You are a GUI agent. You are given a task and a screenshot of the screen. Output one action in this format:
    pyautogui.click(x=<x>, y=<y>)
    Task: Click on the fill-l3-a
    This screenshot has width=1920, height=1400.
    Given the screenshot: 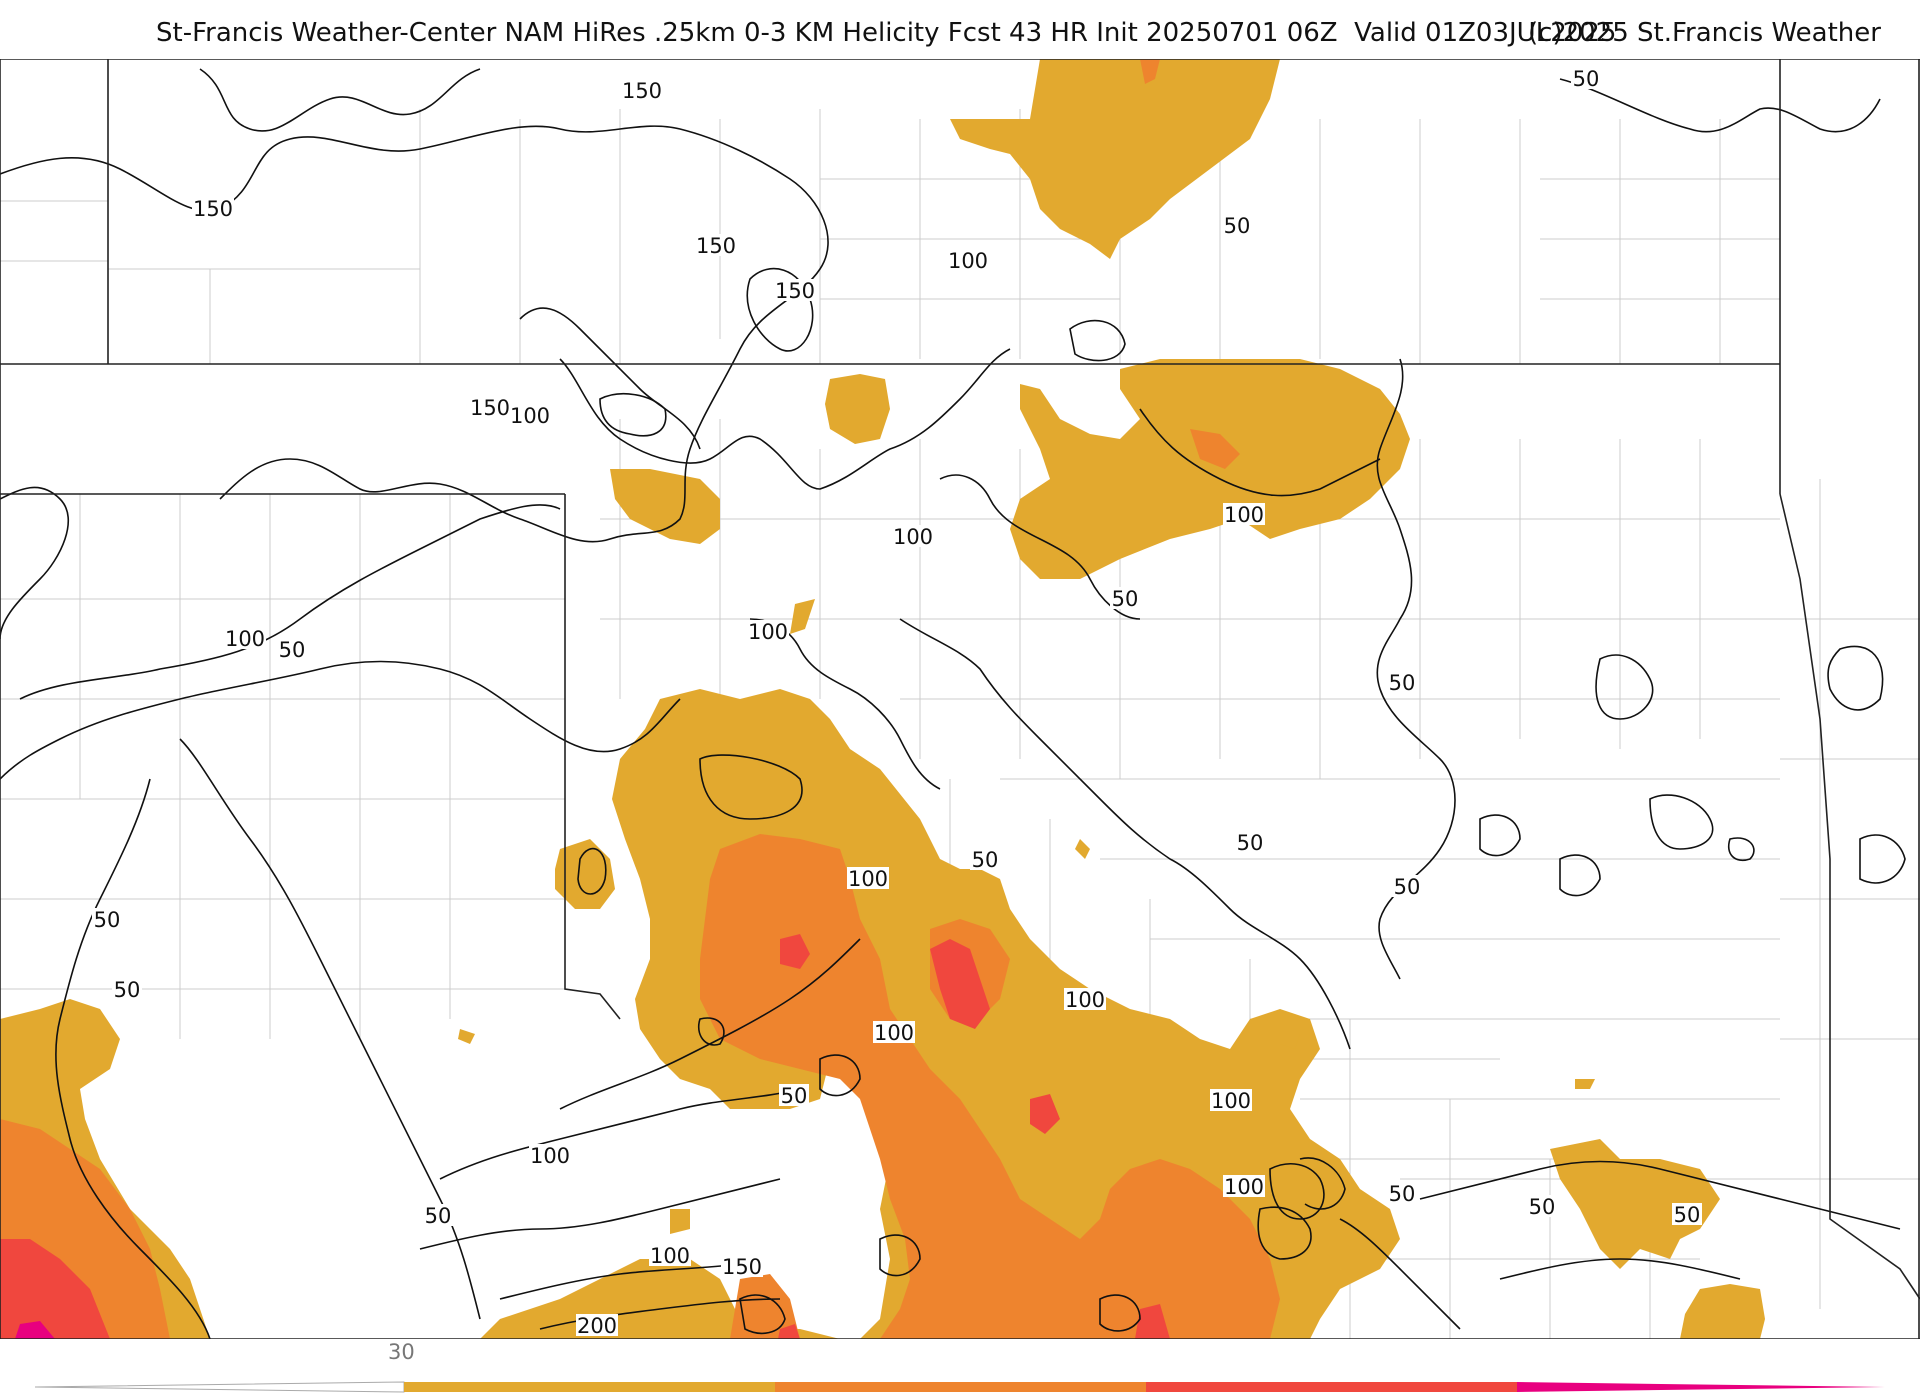 What is the action you would take?
    pyautogui.click(x=795, y=951)
    